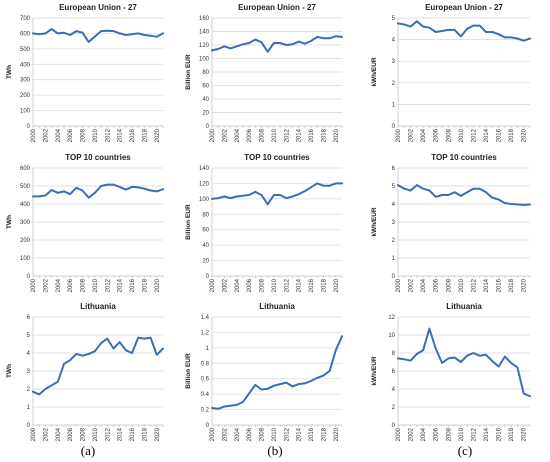  I want to click on y-tick-label: 2, so click(394, 241).